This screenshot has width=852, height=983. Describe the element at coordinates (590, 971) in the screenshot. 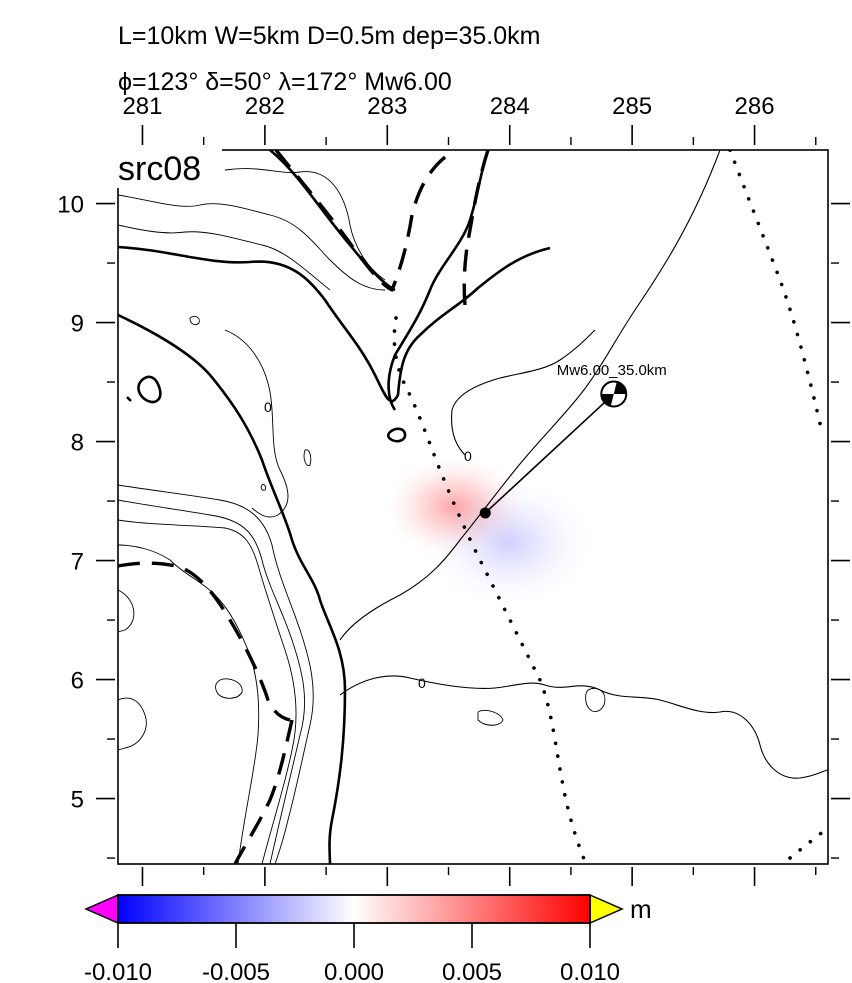

I see `colorbar-tick-label-4: 0.010` at that location.